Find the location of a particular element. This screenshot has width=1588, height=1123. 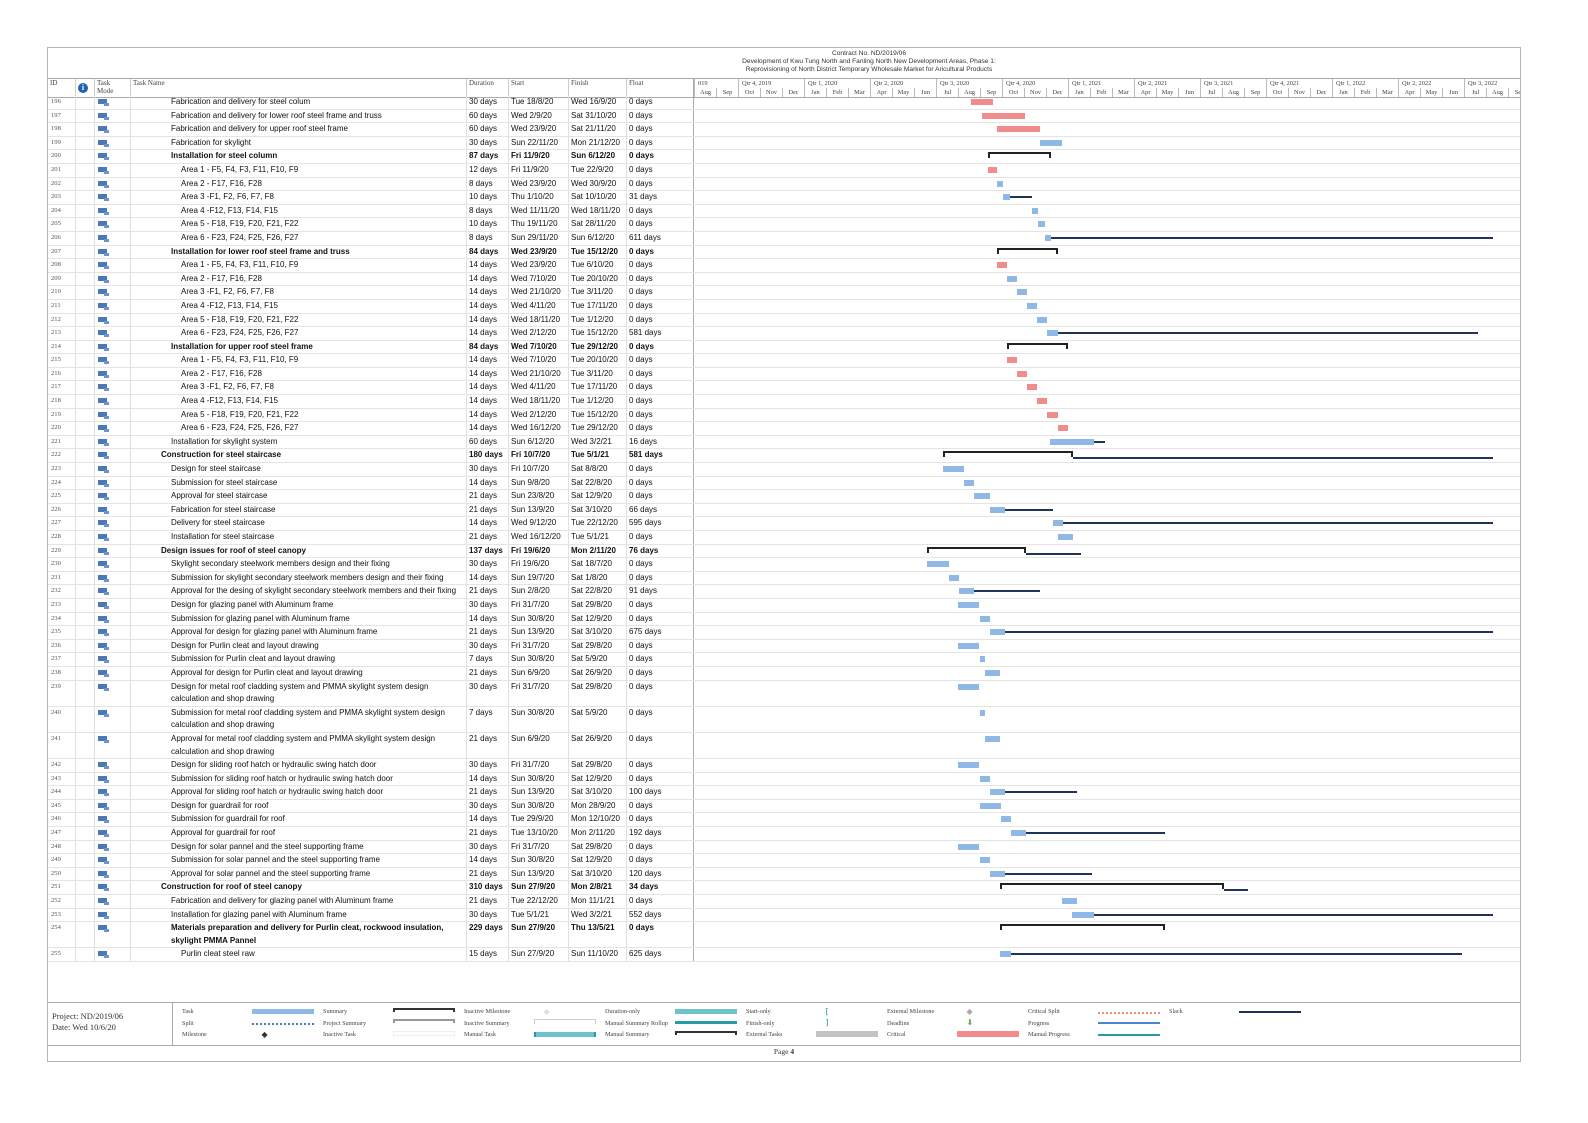

task-name: Fabrication and delivery for steel colum is located at coordinates (299, 102).